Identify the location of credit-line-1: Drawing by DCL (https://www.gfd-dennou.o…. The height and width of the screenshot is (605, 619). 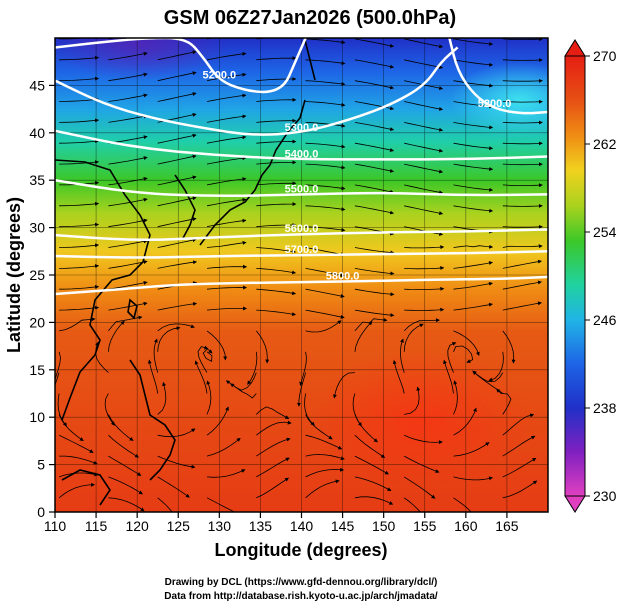
(301, 582).